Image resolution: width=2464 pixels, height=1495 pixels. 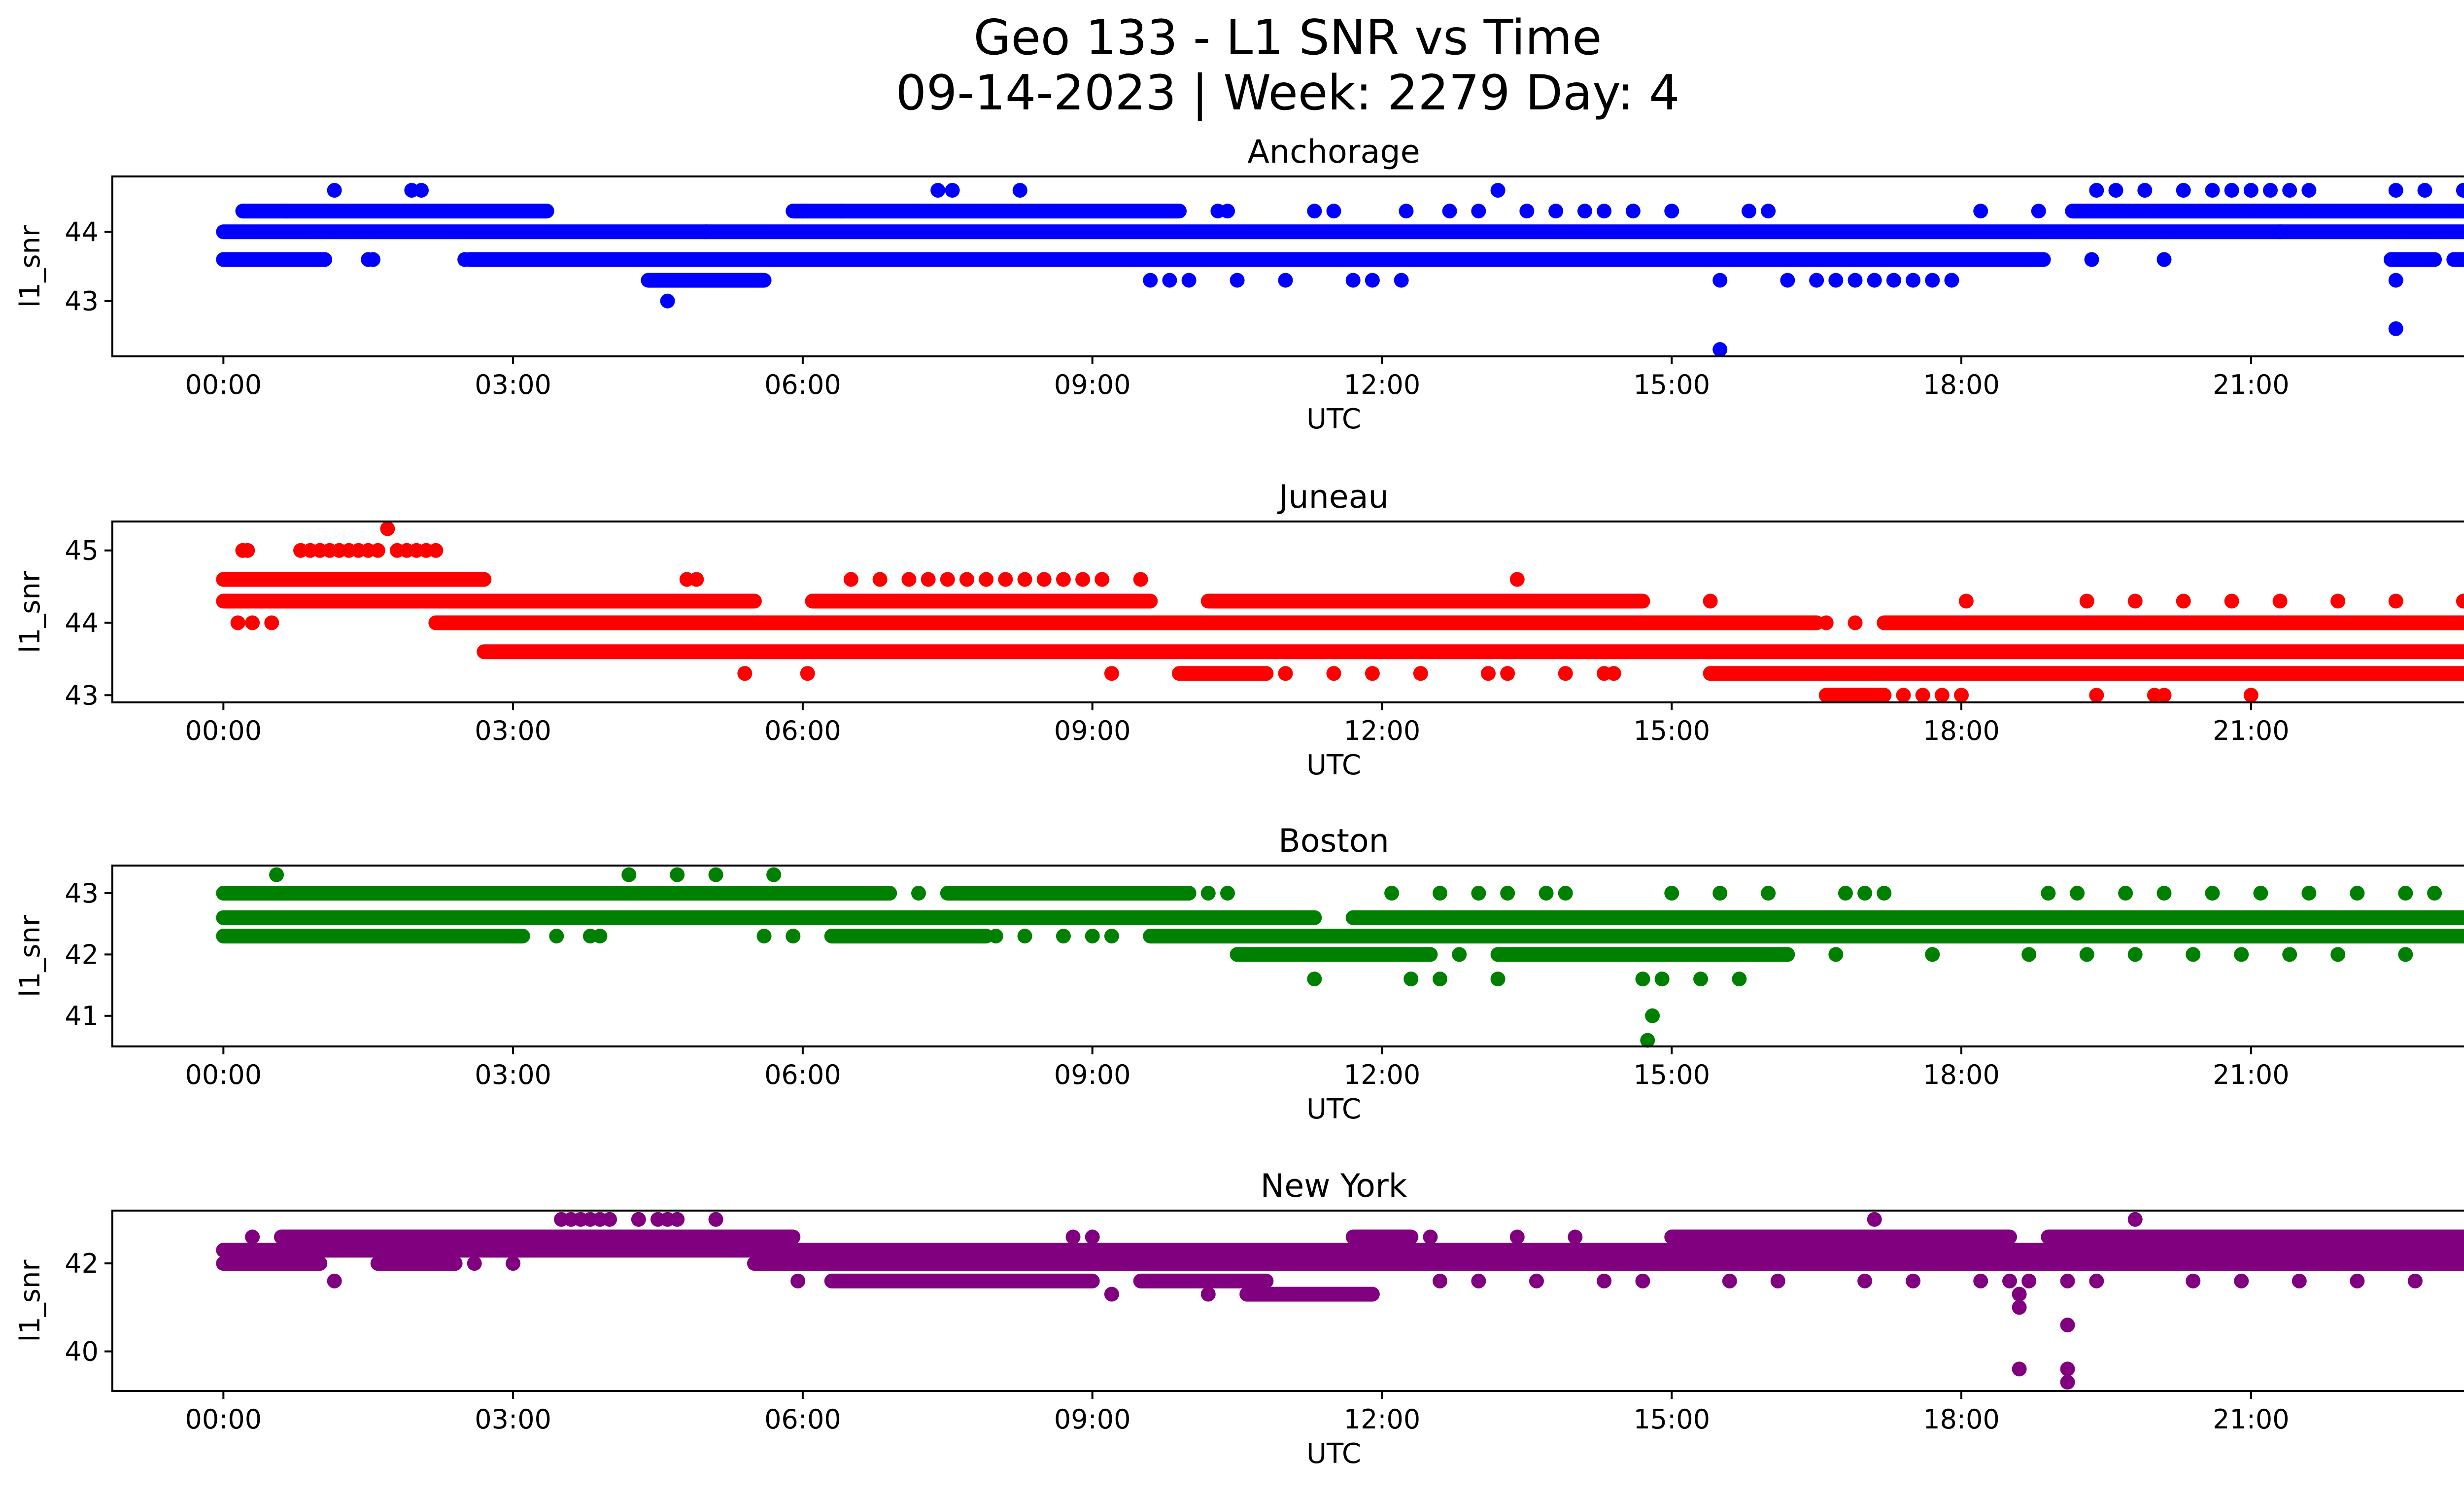 What do you see at coordinates (82, 1016) in the screenshot?
I see `y-tick-label: 41` at bounding box center [82, 1016].